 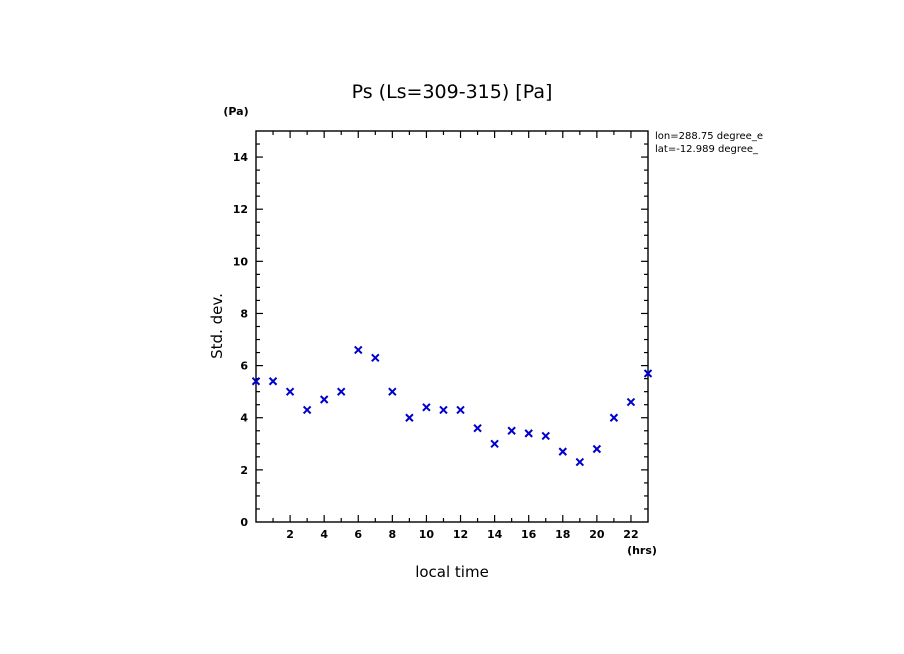 I want to click on x-axis-label: local time, so click(x=452, y=572).